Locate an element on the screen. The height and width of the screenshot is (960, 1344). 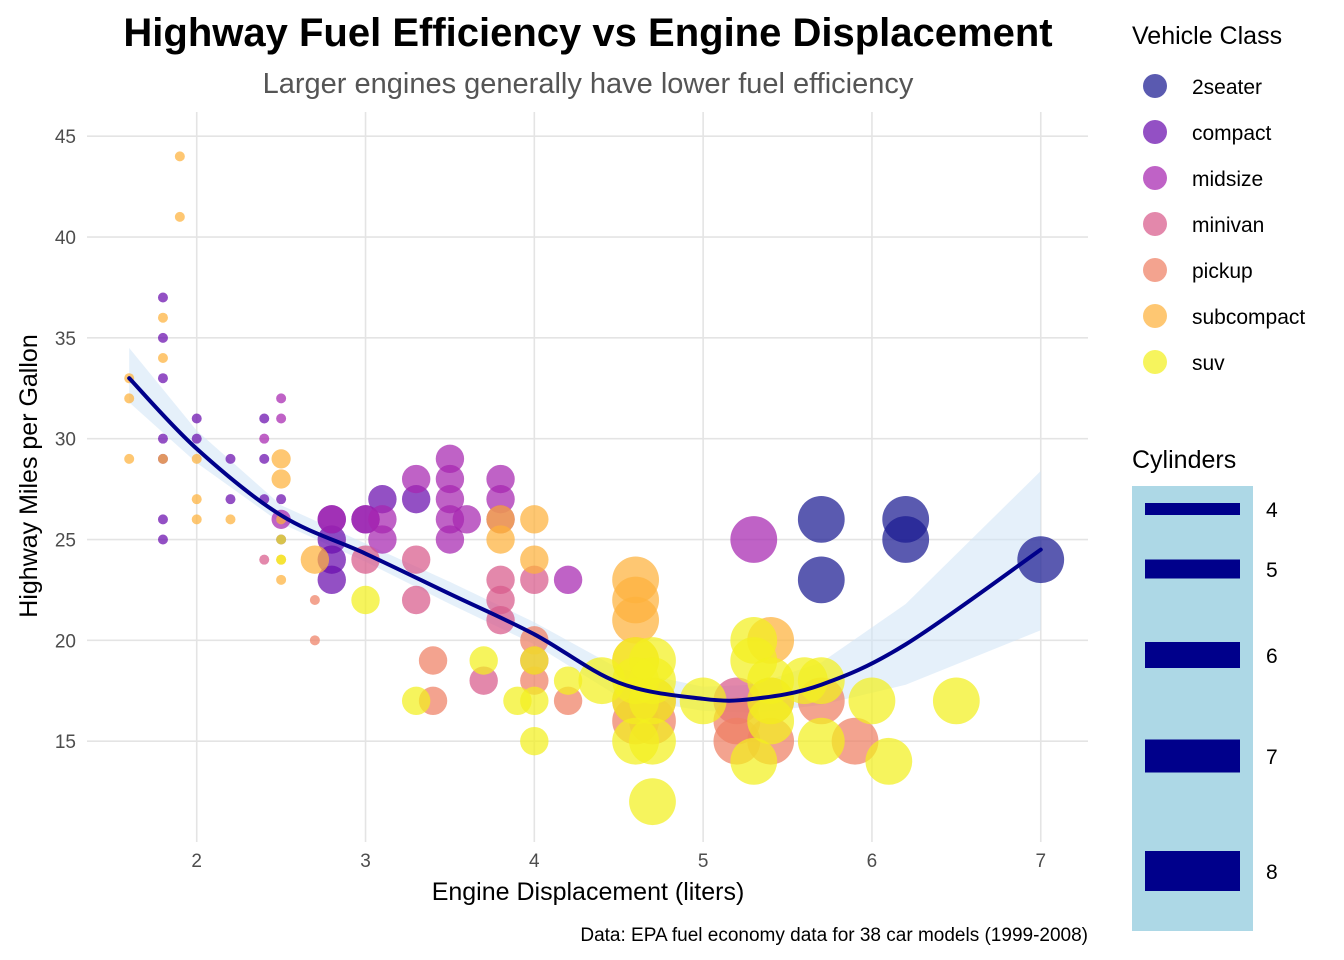
y-axis-title: Highway Miles per Gallon is located at coordinates (29, 475).